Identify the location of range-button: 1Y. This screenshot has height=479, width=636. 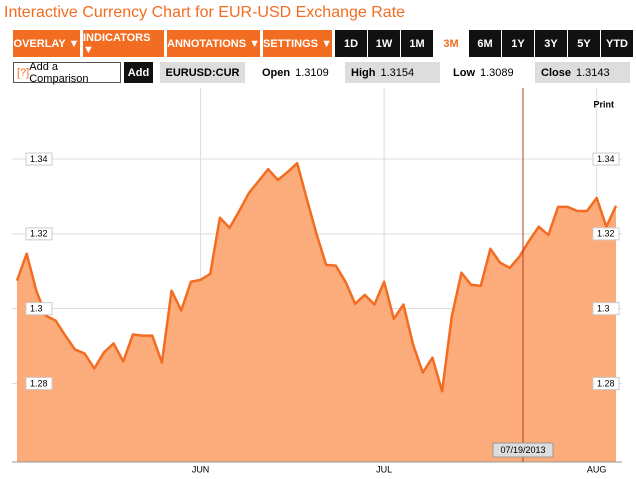
(518, 43).